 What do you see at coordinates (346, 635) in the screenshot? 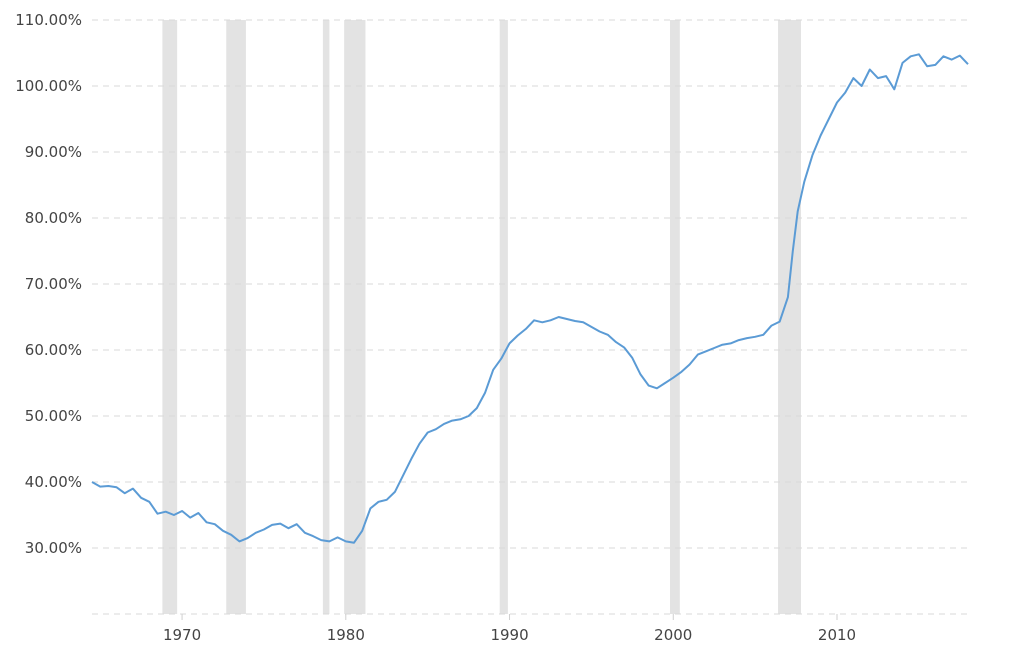
I see `x-tick-label: 1980` at bounding box center [346, 635].